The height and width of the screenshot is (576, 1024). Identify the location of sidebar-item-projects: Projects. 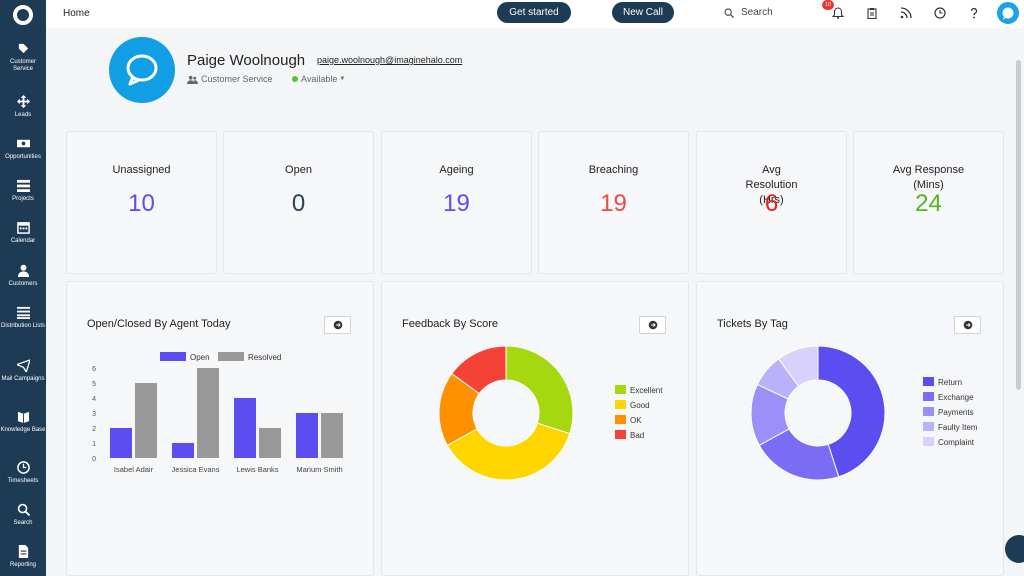
(23, 191).